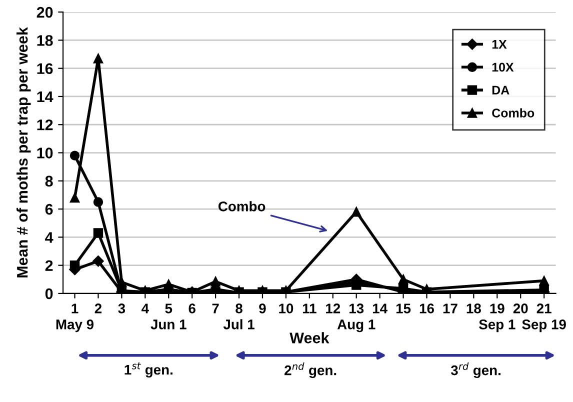  I want to click on text: 3$^{rd}$ gen., so click(475, 370).